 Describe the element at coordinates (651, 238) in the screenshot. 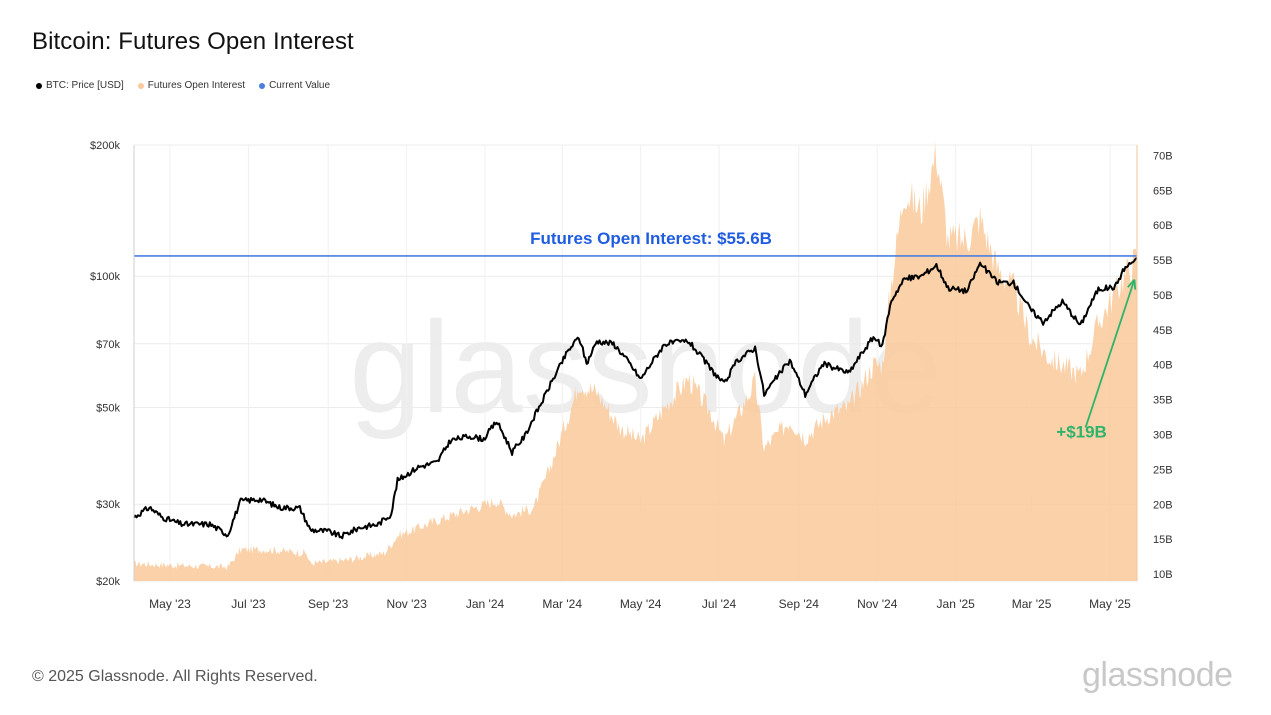

I see `current-value-label: Futures Open Interest: $55.6B` at that location.